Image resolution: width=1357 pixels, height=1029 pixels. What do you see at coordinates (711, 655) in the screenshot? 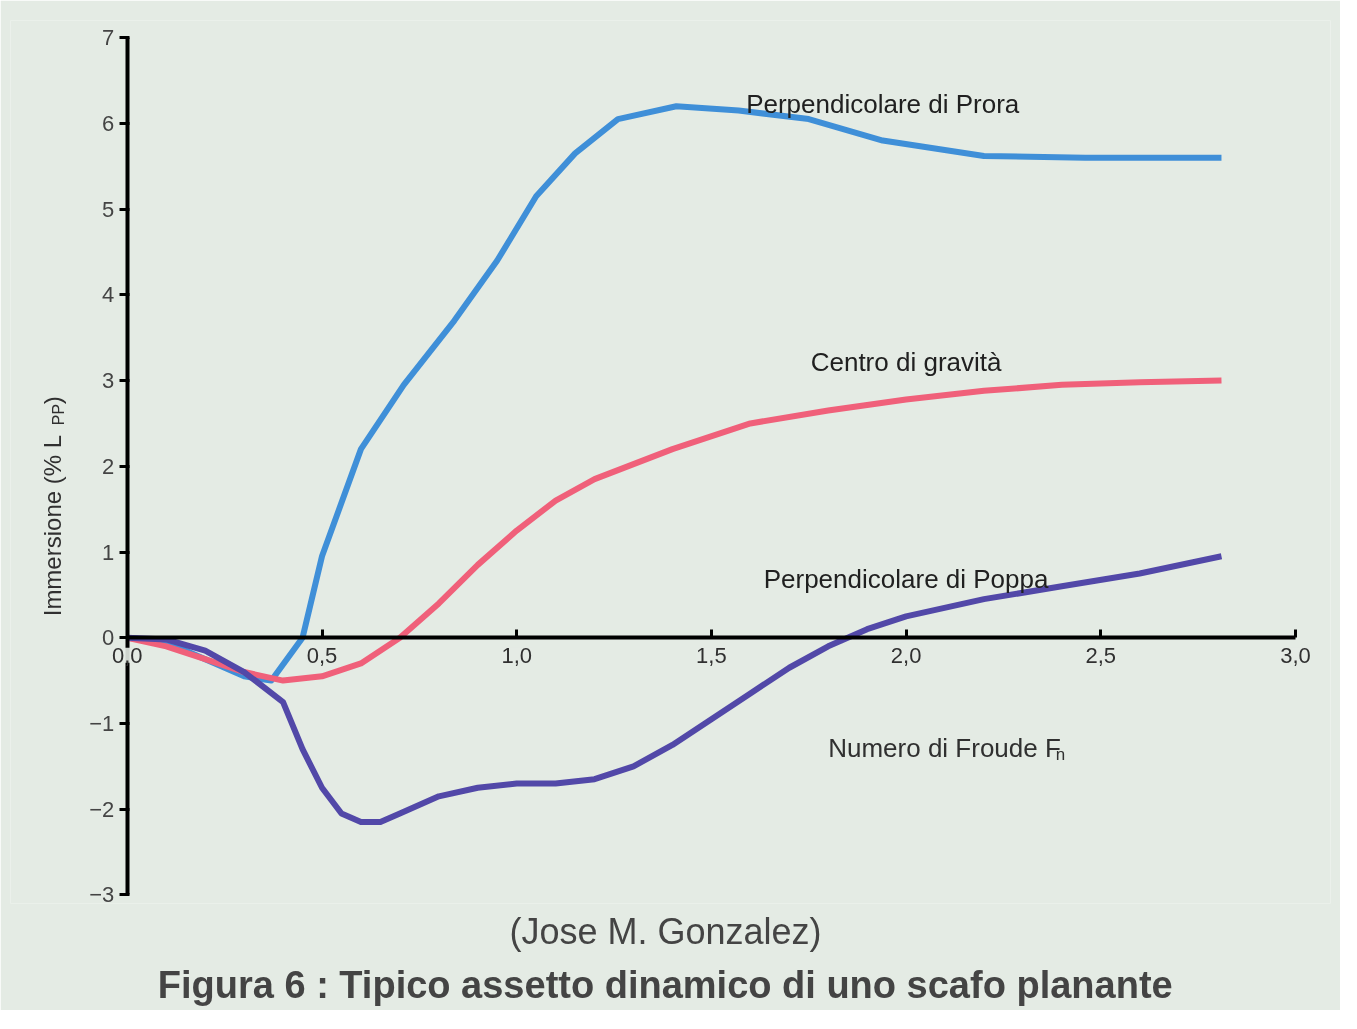
I see `x-tick-label: 1,5` at bounding box center [711, 655].